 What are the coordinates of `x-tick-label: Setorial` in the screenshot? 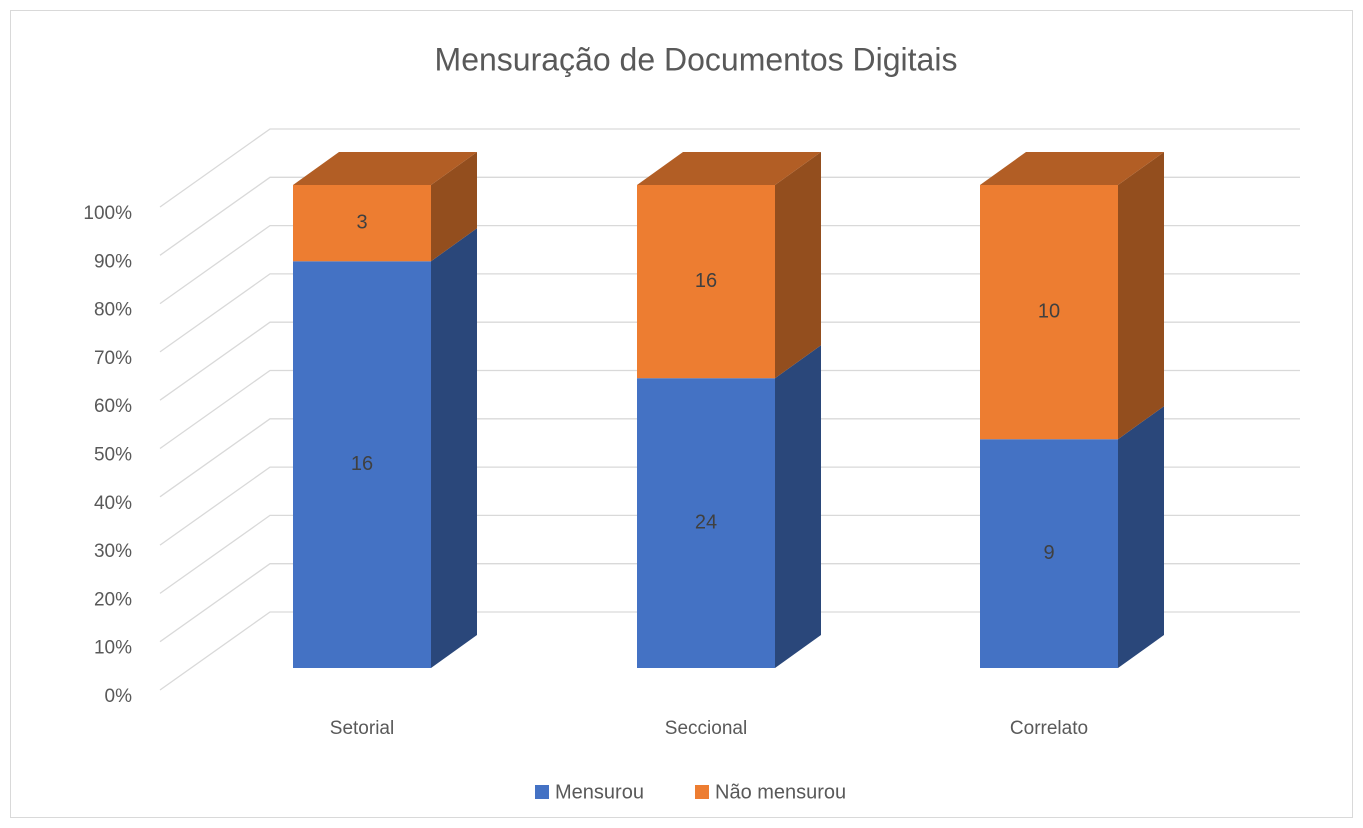 It's located at (362, 728).